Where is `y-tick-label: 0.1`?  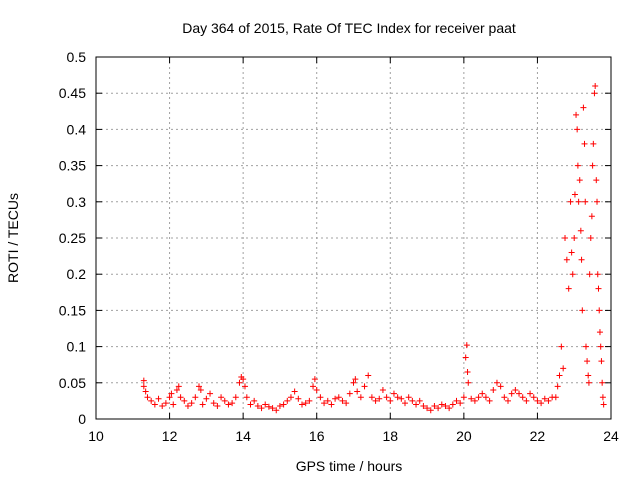 y-tick-label: 0.1 is located at coordinates (77, 347).